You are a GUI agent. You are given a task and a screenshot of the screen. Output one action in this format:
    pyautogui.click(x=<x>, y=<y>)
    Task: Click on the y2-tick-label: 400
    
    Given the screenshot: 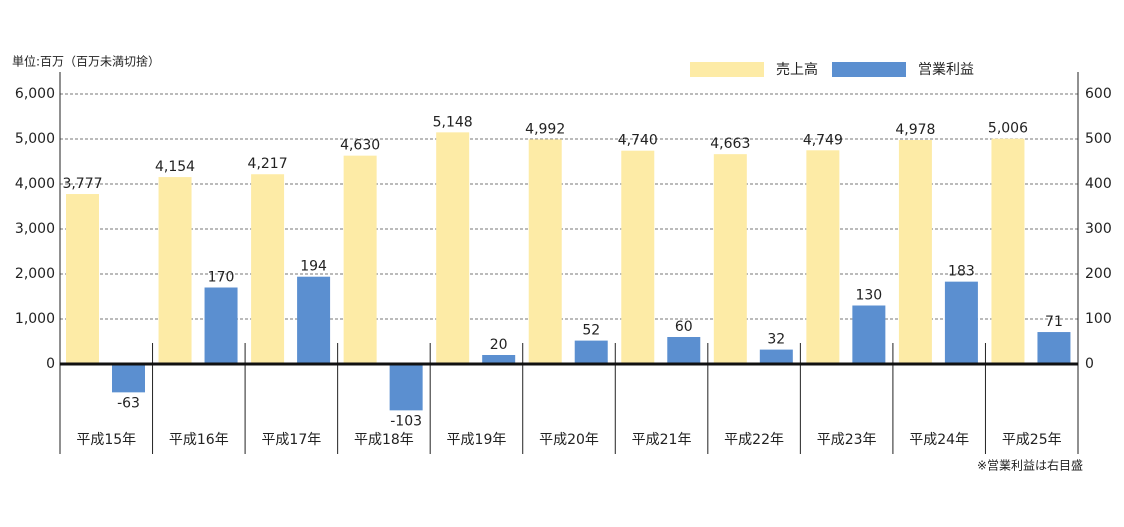 What is the action you would take?
    pyautogui.click(x=1098, y=184)
    